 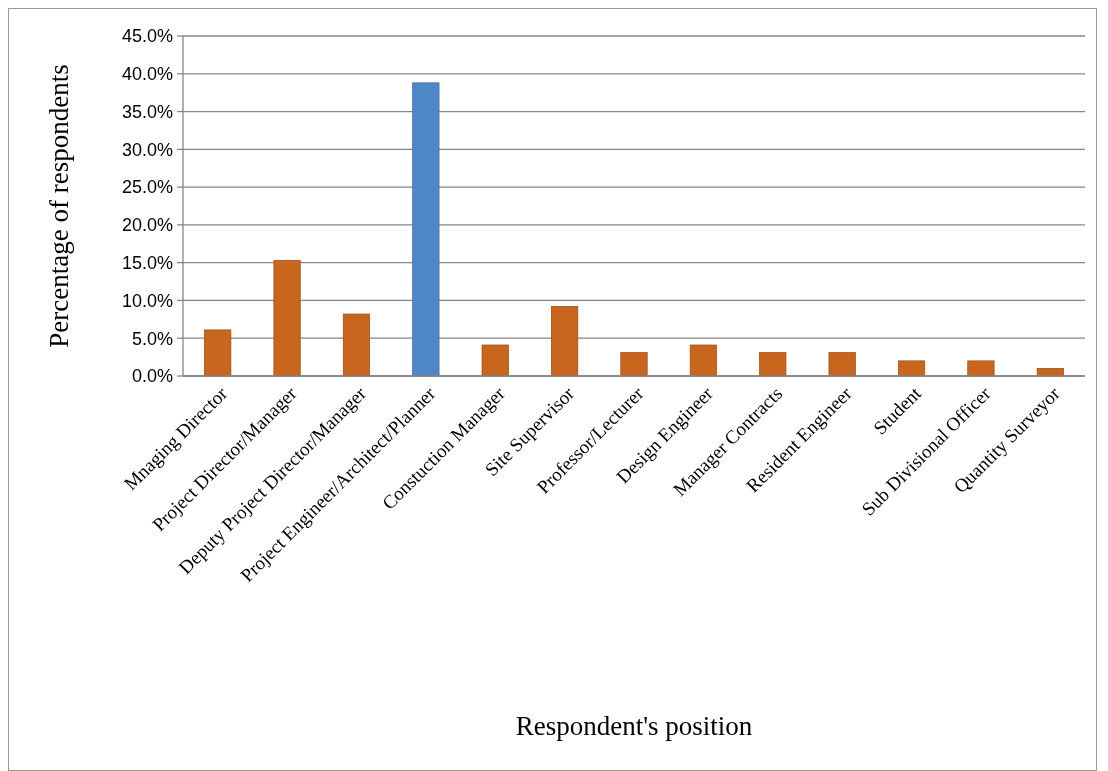 I want to click on y-tick-label: 25.0%, so click(x=147, y=187).